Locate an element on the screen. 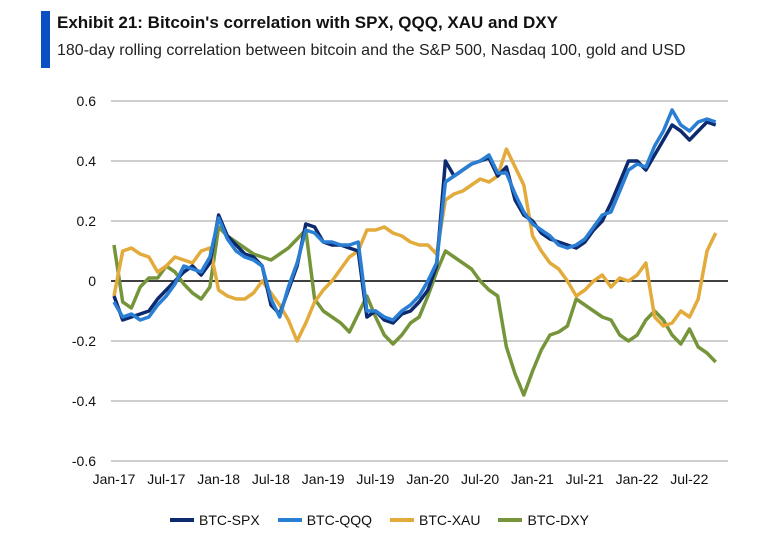 The width and height of the screenshot is (760, 550). y-tick-label: -0.6 is located at coordinates (84, 461).